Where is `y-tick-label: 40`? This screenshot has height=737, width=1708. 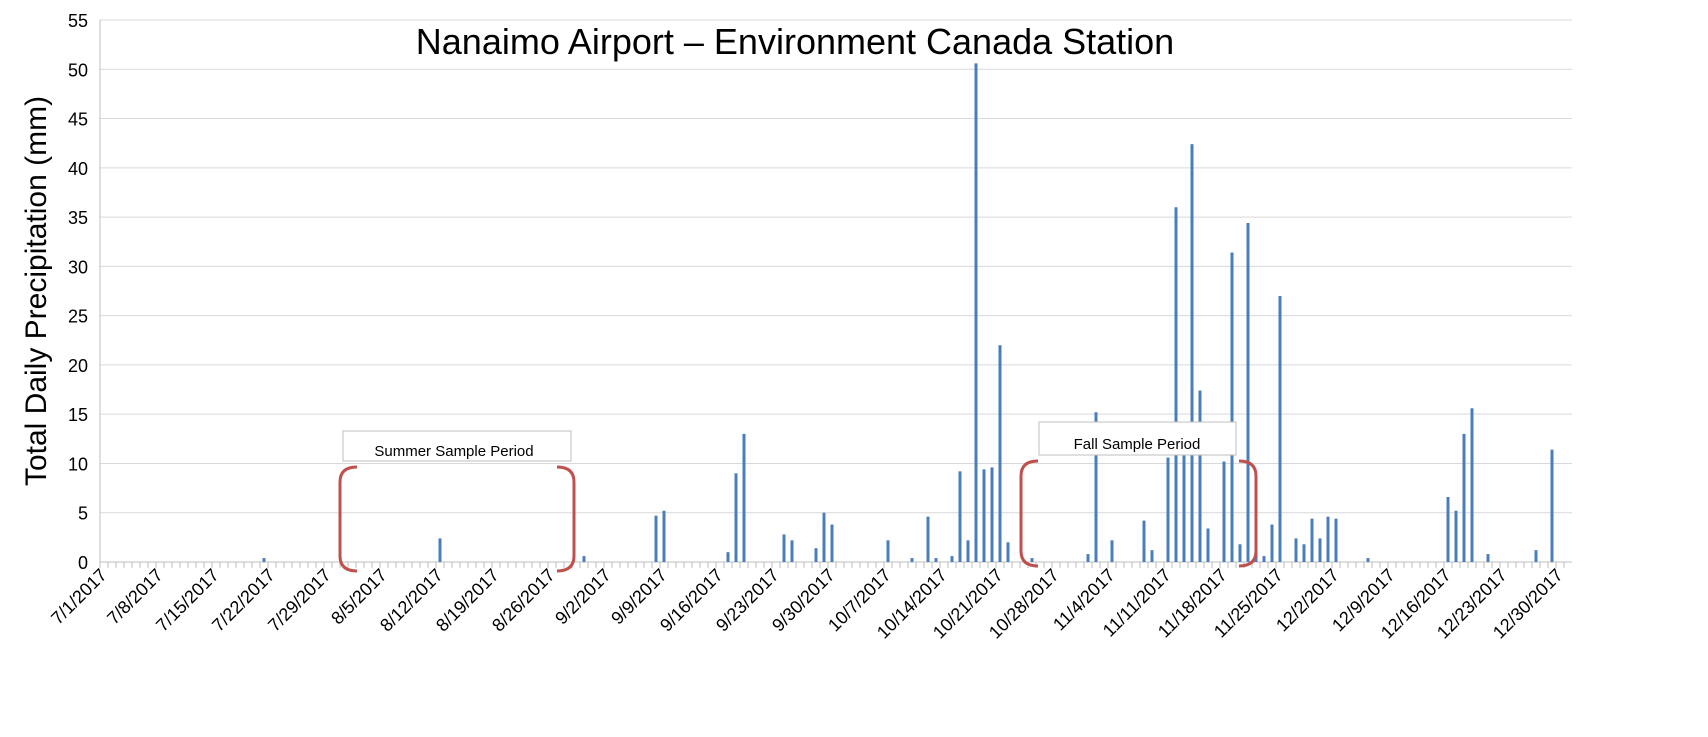 y-tick-label: 40 is located at coordinates (78, 169).